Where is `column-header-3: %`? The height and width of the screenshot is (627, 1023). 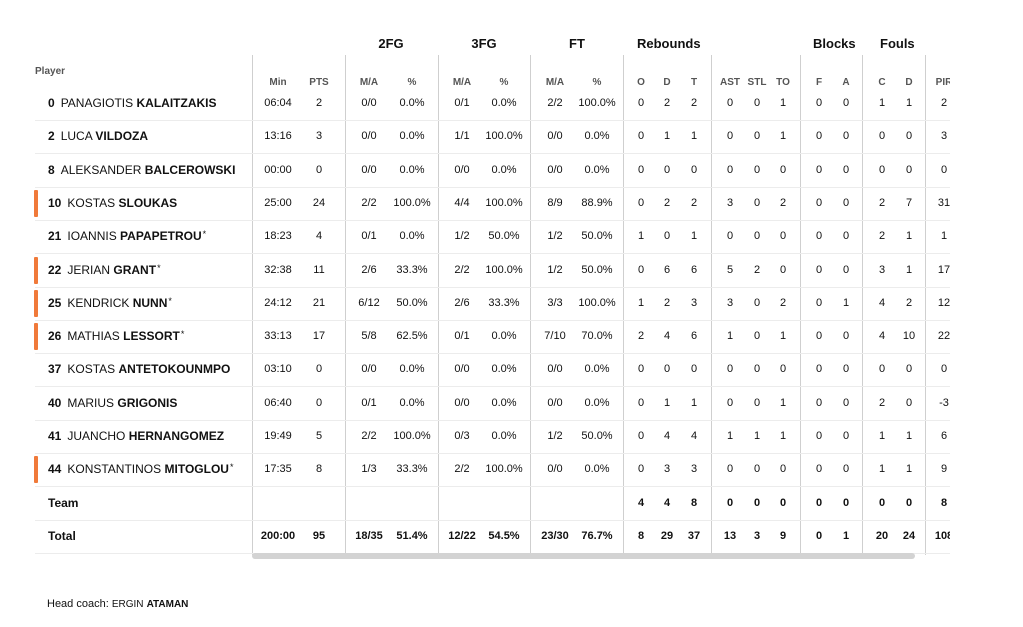
column-header-3: % is located at coordinates (412, 82).